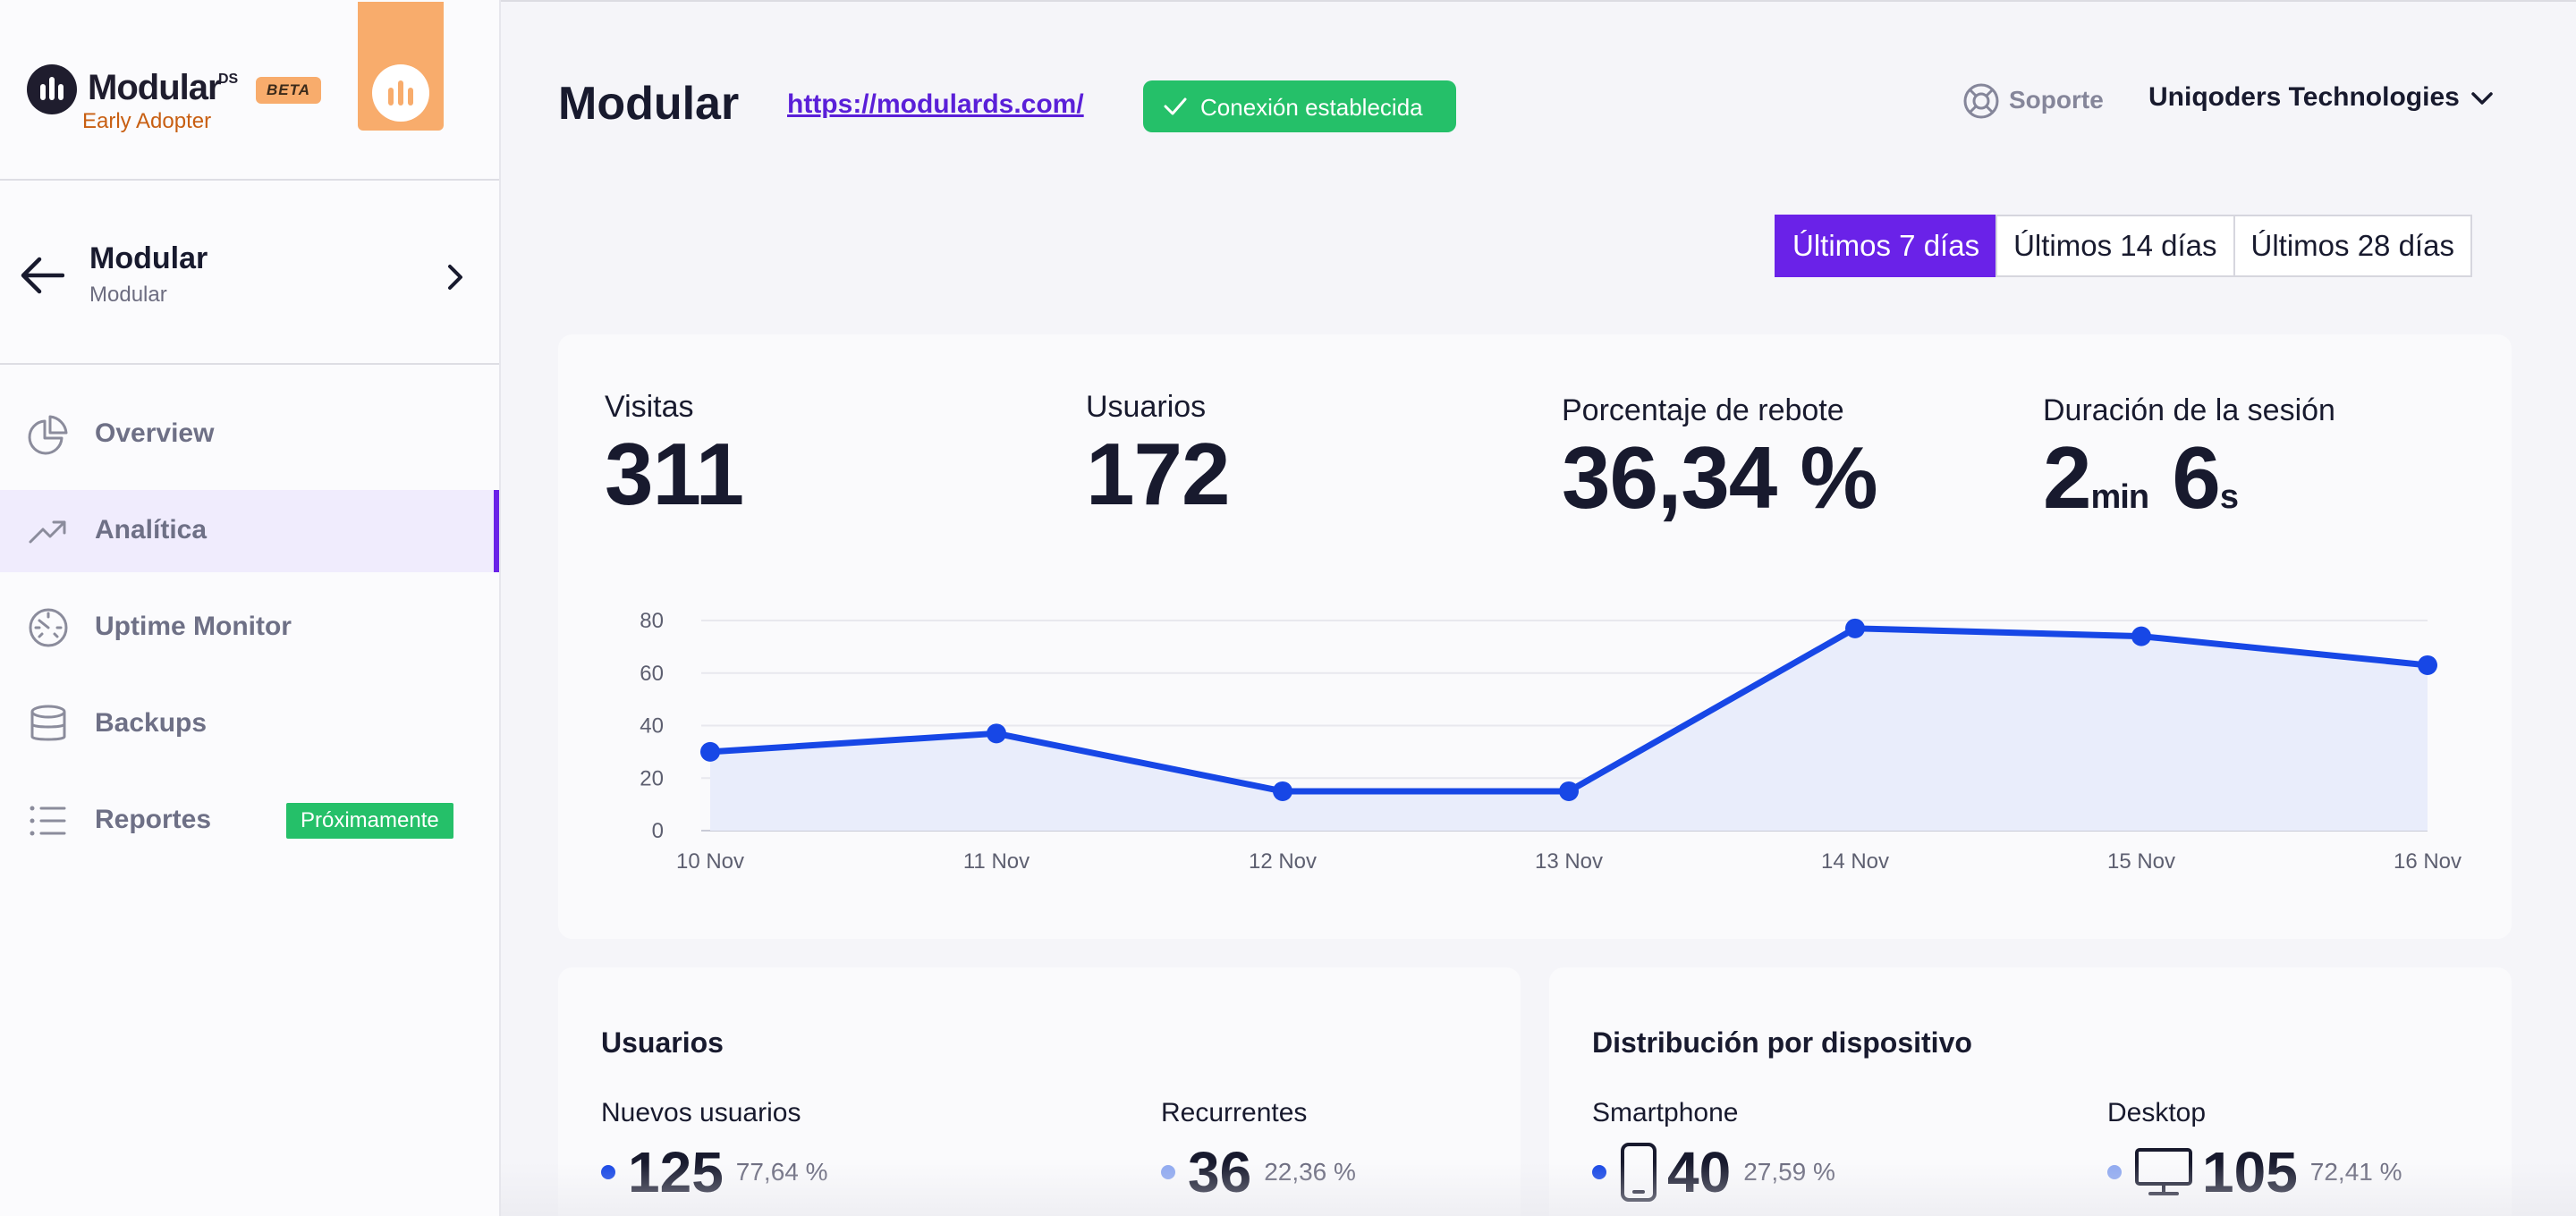  I want to click on sidebar-item-label: Backups, so click(151, 723).